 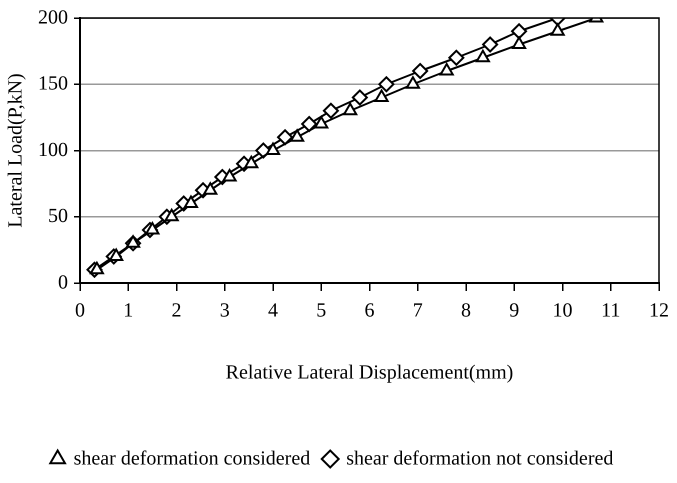 What do you see at coordinates (321, 310) in the screenshot?
I see `x-tick-label: 5` at bounding box center [321, 310].